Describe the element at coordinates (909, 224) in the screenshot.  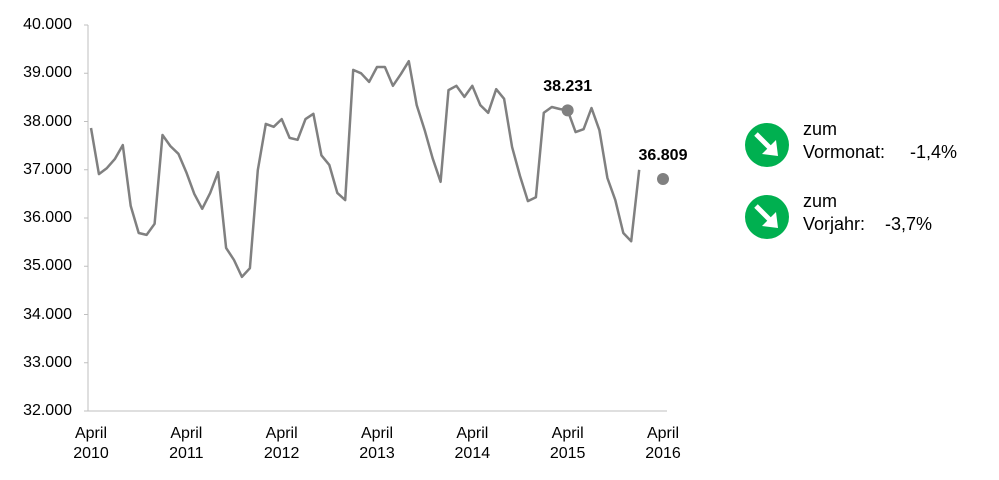
I see `indicator-value: -3,7%` at that location.